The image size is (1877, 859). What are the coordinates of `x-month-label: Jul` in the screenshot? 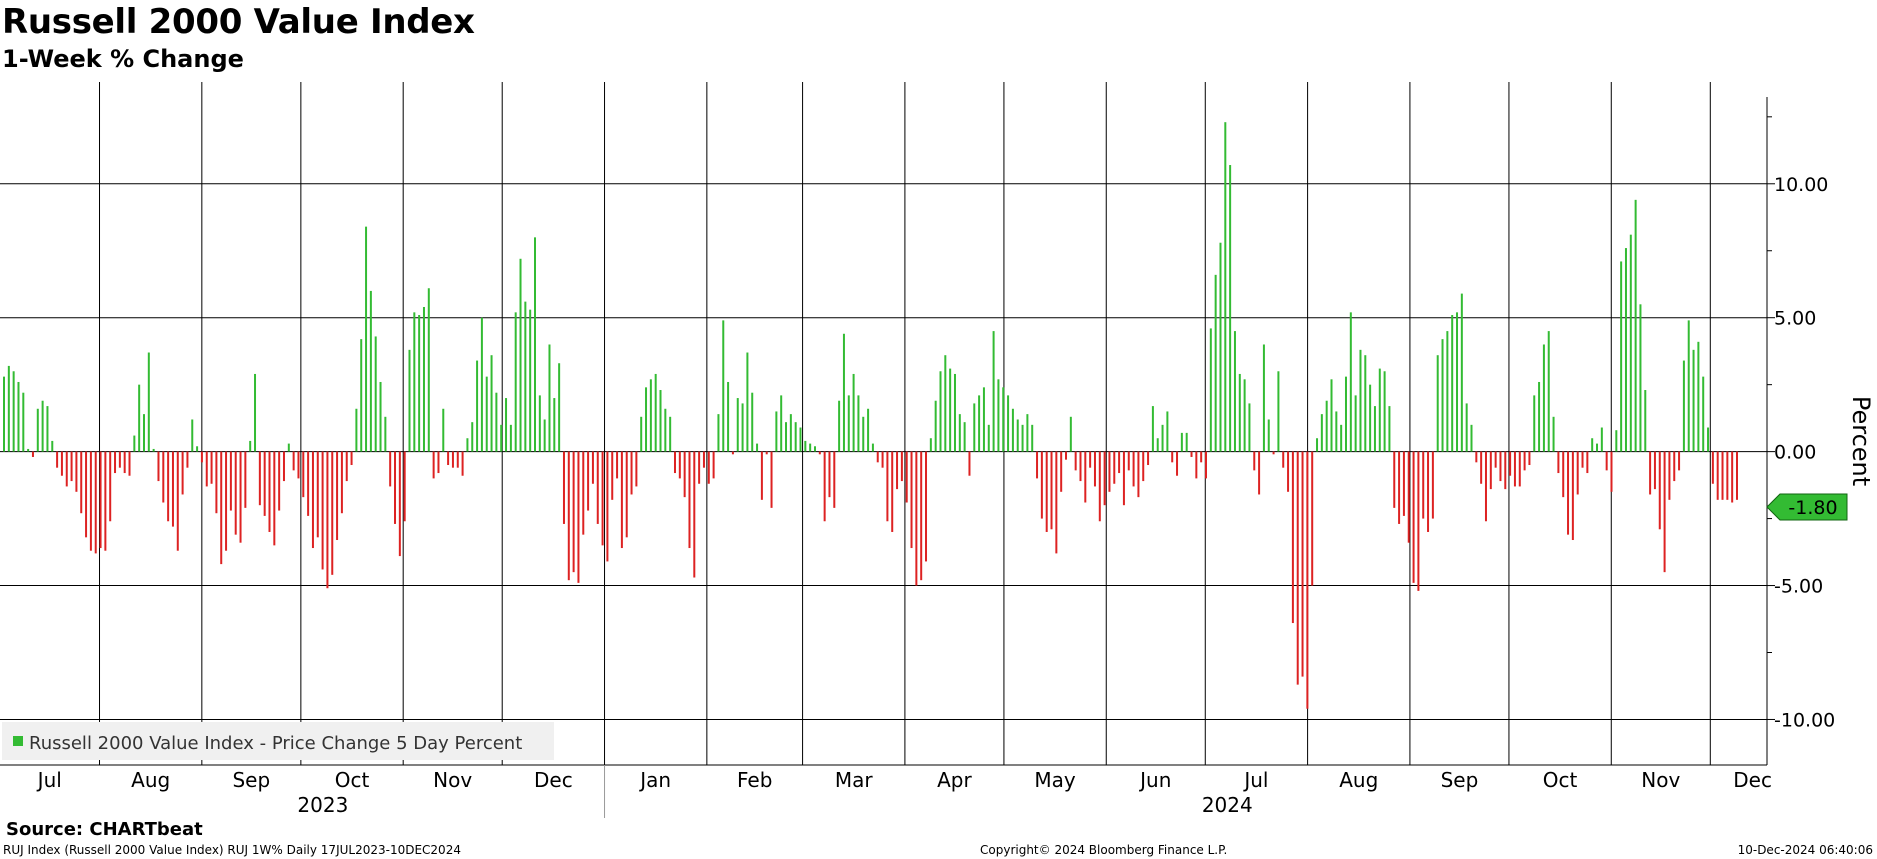 It's located at (1255, 780).